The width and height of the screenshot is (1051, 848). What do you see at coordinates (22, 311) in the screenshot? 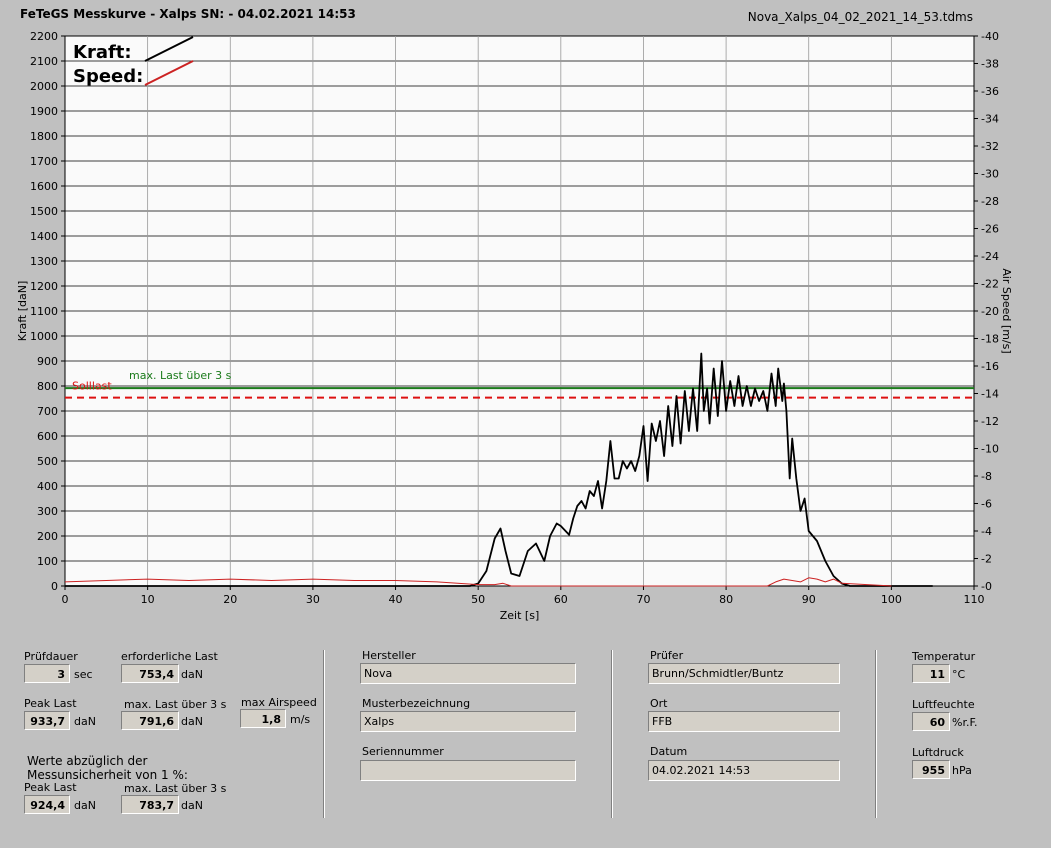
I see `y-axis-label: Kraft [daN]` at bounding box center [22, 311].